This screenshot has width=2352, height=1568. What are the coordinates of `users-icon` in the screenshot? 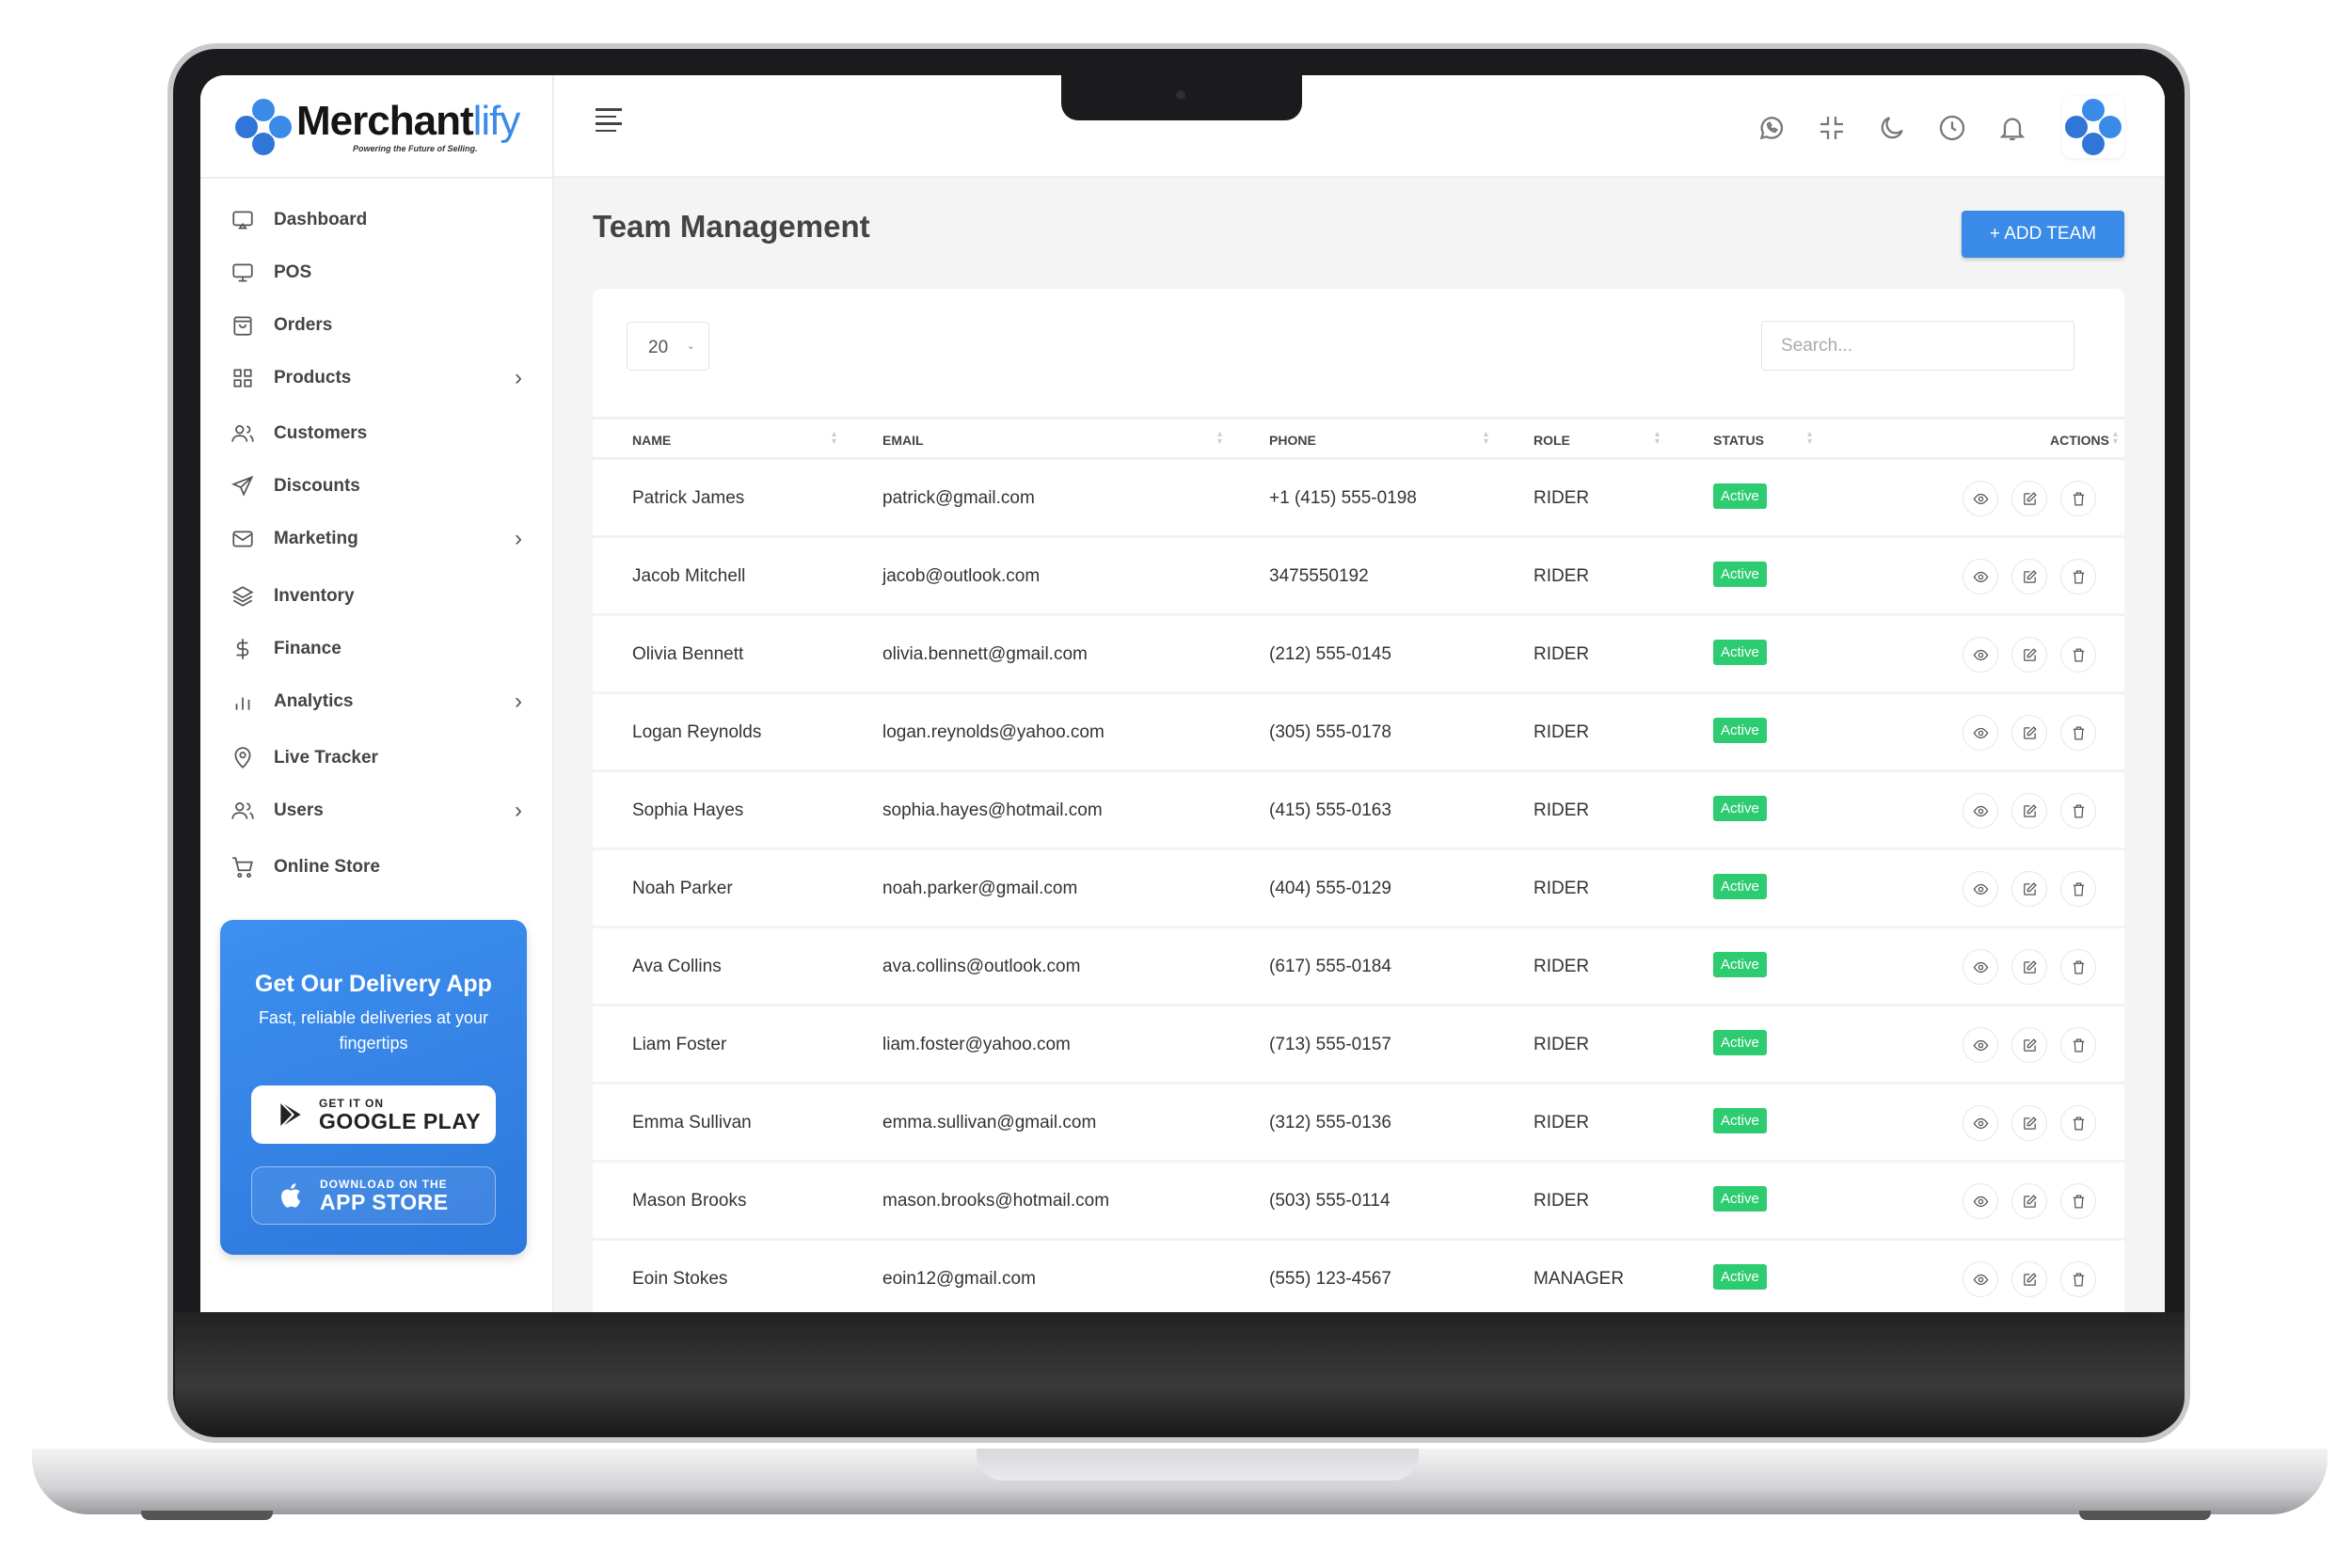 It's located at (242, 434).